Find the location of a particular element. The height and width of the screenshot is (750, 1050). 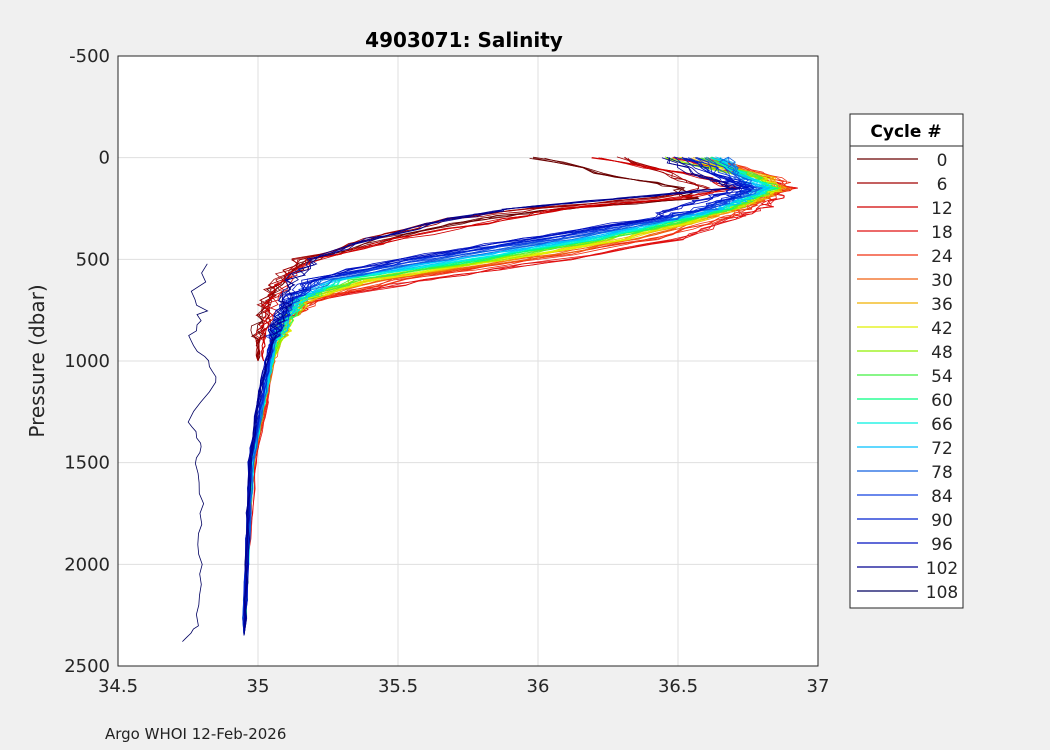

legend-label: 60 is located at coordinates (942, 401).